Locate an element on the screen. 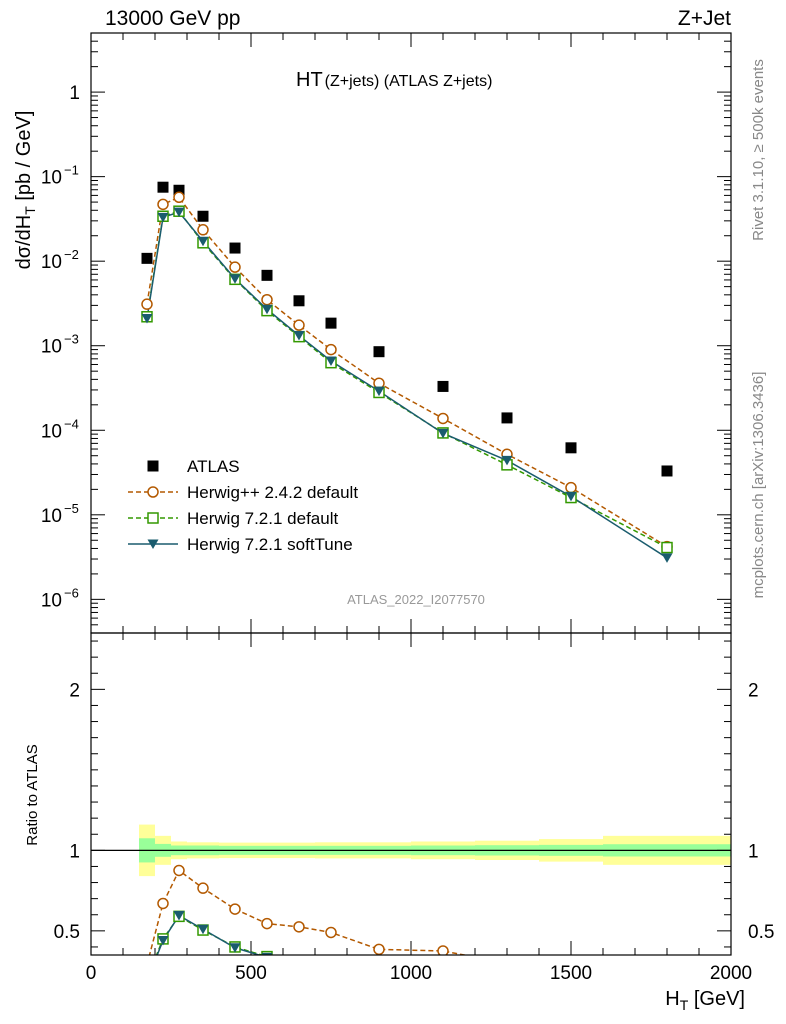  legend-label: Herwig 7.2.1 softTune is located at coordinates (270, 544).